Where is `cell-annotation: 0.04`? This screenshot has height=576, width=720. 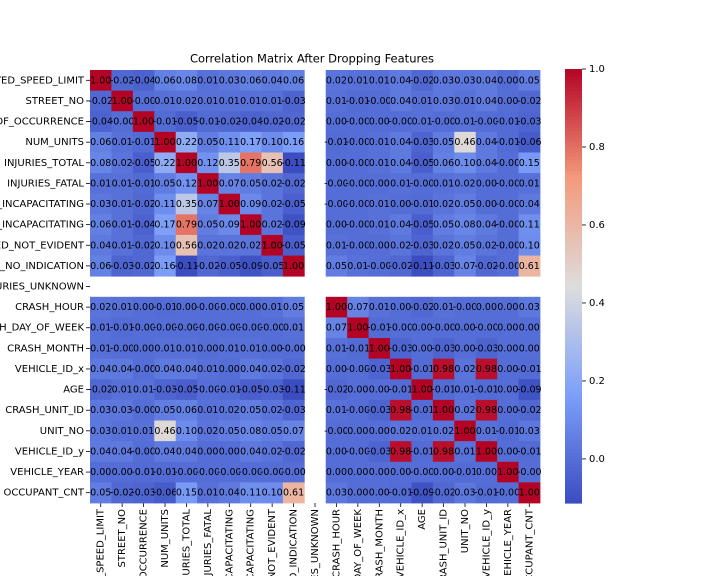
cell-annotation: 0.04 is located at coordinates (164, 369).